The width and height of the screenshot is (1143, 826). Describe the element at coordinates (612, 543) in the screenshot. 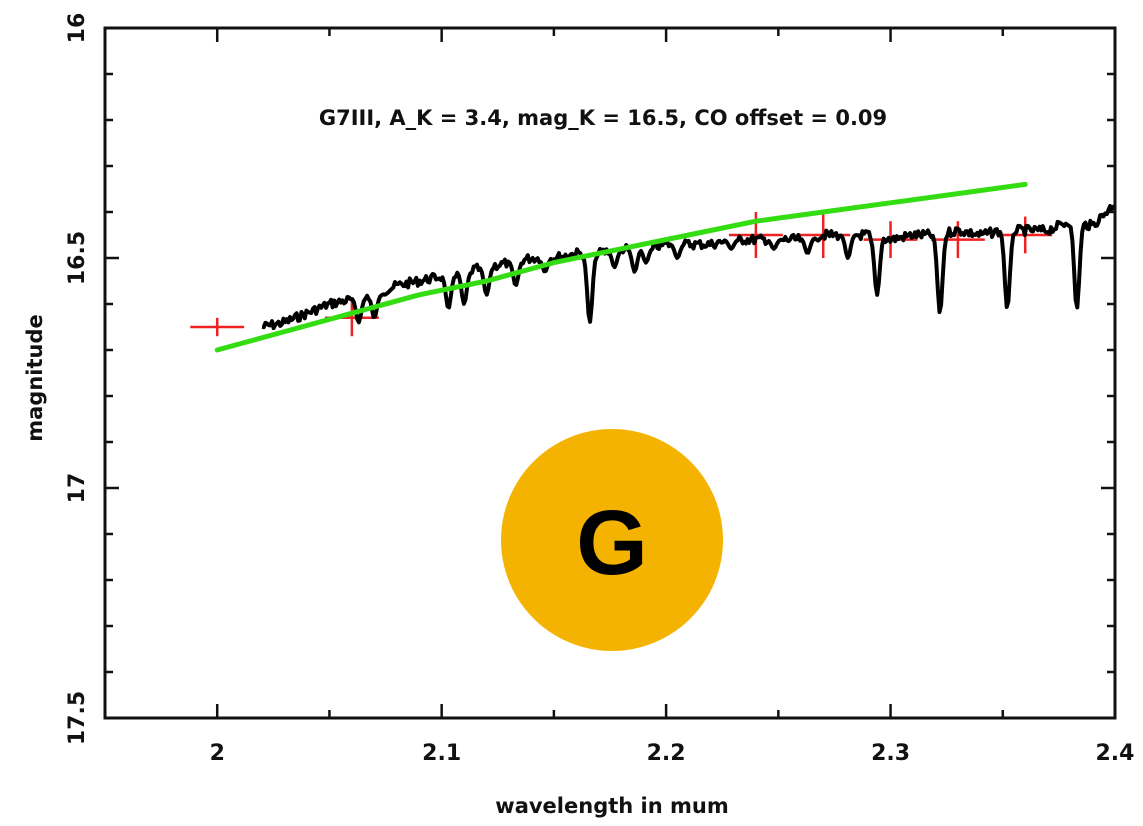

I see `badge-letter: G` at that location.